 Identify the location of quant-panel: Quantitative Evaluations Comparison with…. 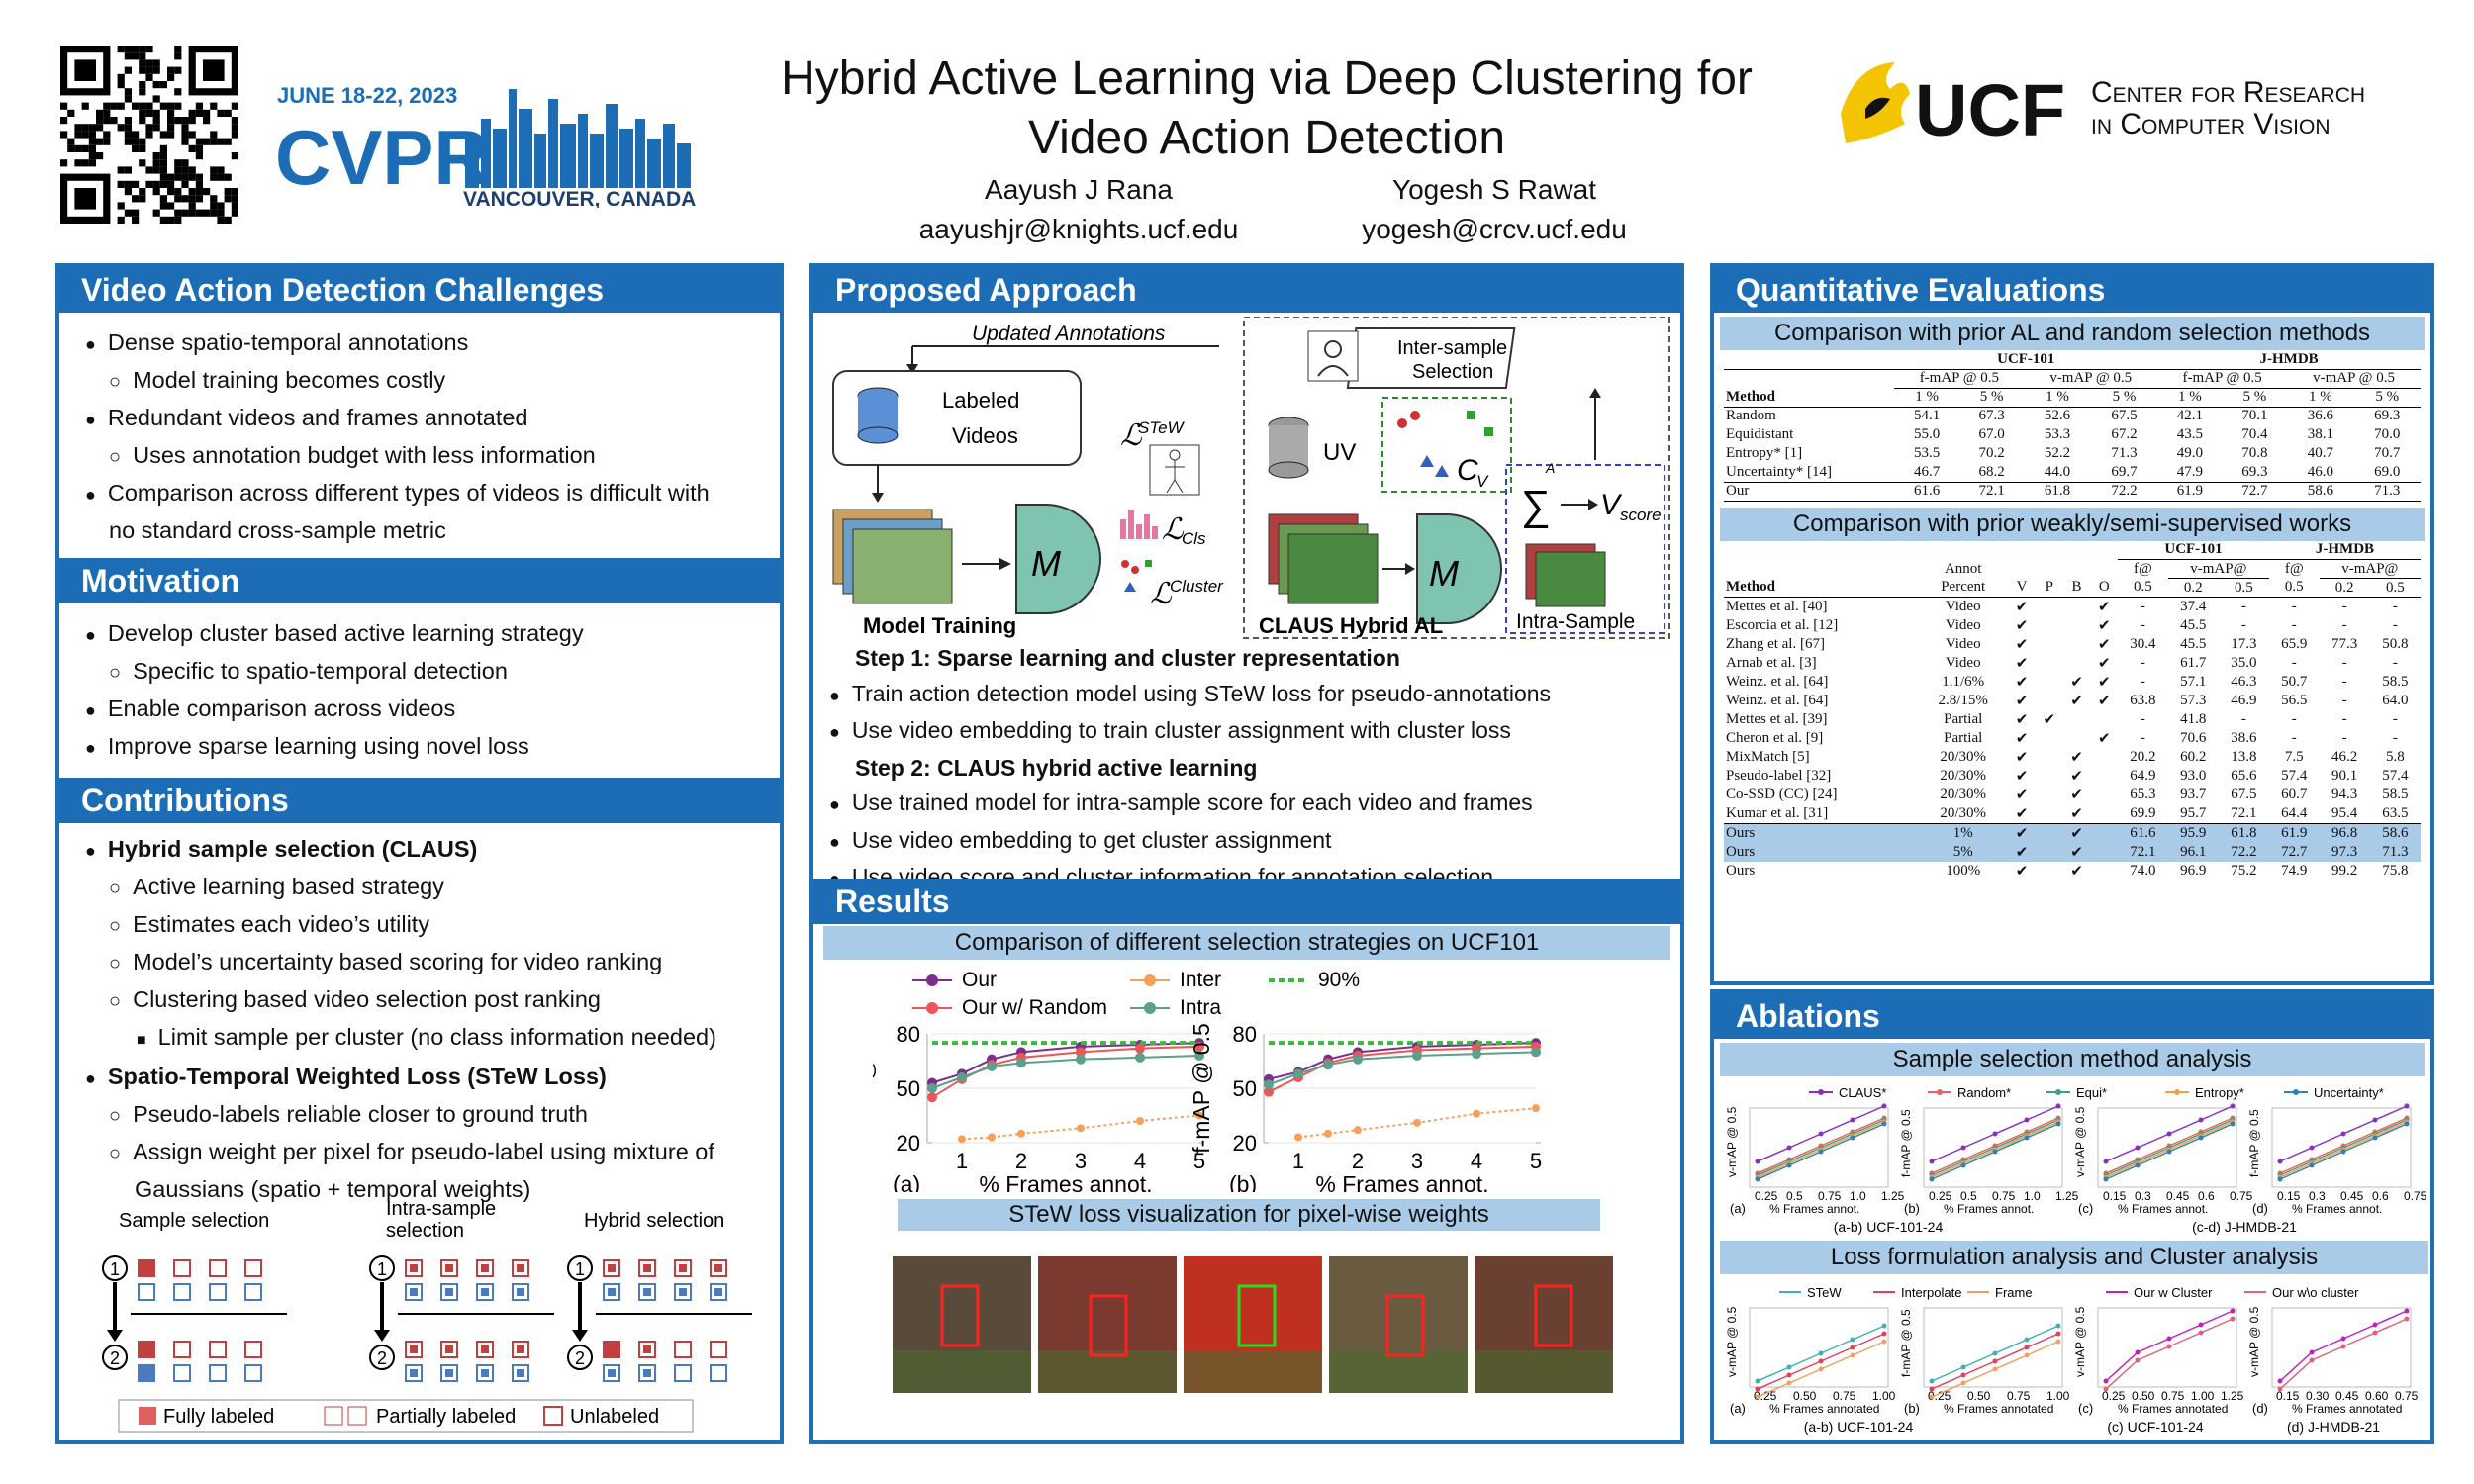
(2072, 624).